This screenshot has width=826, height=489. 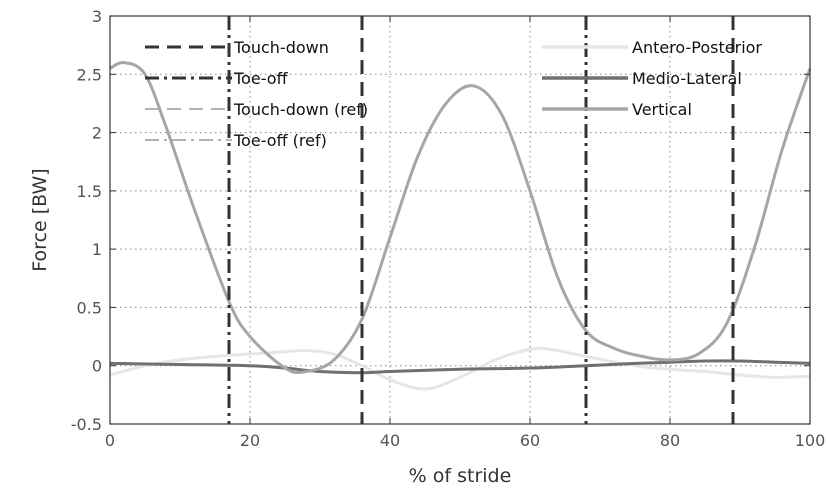 What do you see at coordinates (280, 140) in the screenshot?
I see `legend-label-toe-off-ref: Toe-off (ref)` at bounding box center [280, 140].